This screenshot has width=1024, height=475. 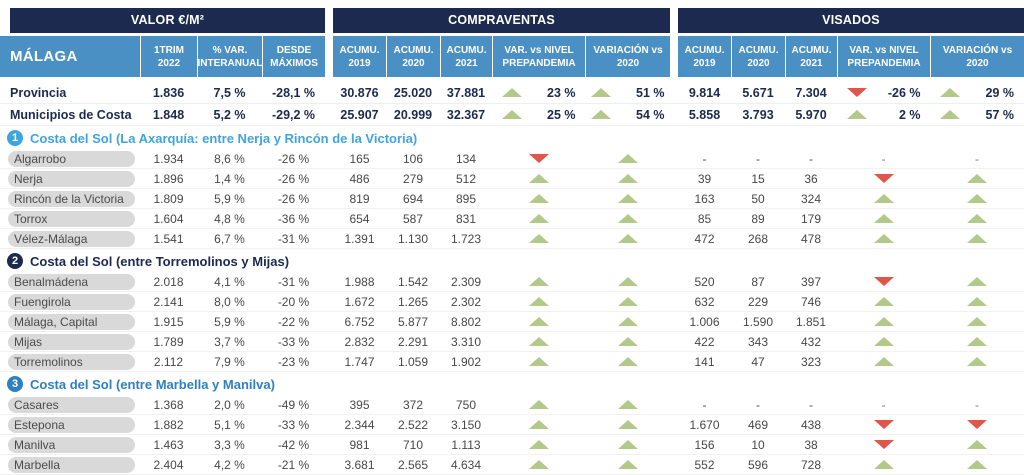 What do you see at coordinates (466, 404) in the screenshot?
I see `value-cell: 750` at bounding box center [466, 404].